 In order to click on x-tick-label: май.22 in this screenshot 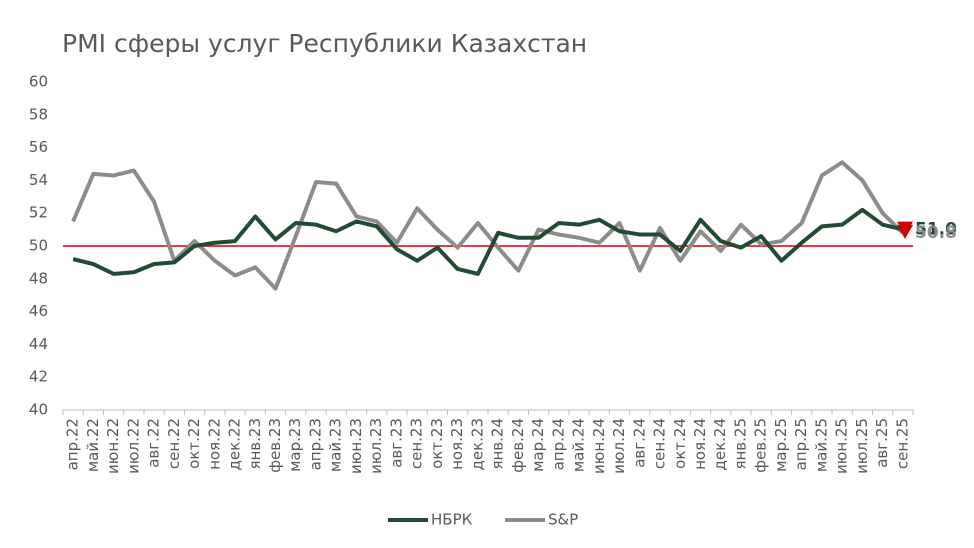, I will do `click(93, 445)`.